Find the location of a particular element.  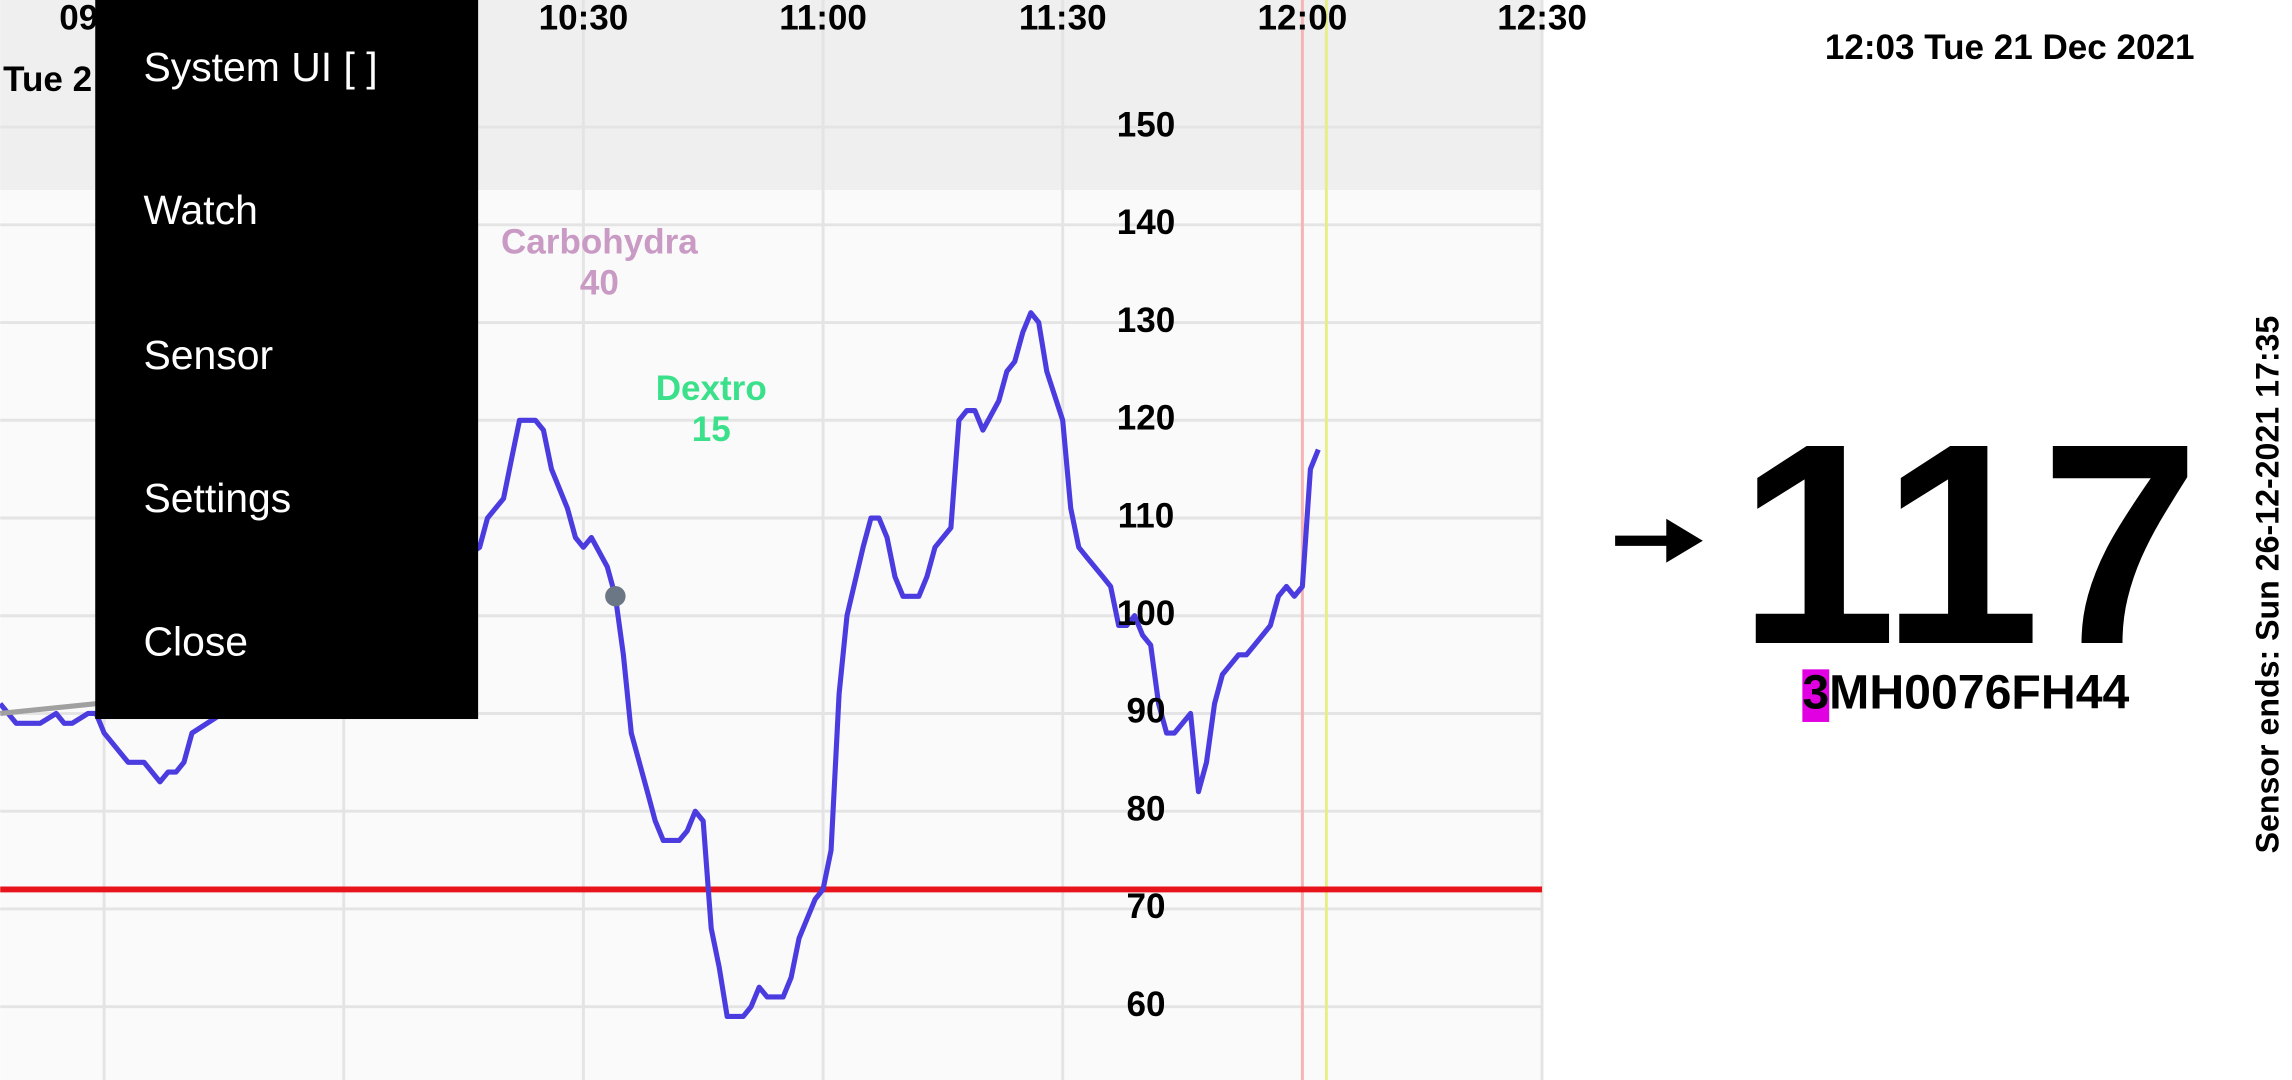

y-tick-label: 140 is located at coordinates (1146, 222).